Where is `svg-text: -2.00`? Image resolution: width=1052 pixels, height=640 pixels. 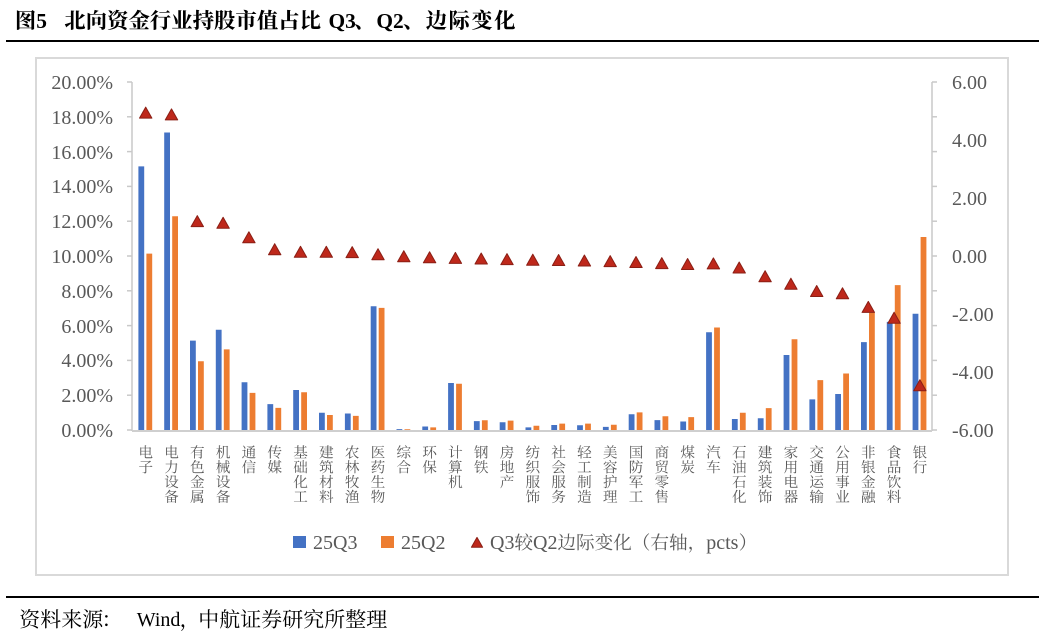
svg-text: -2.00 is located at coordinates (973, 315).